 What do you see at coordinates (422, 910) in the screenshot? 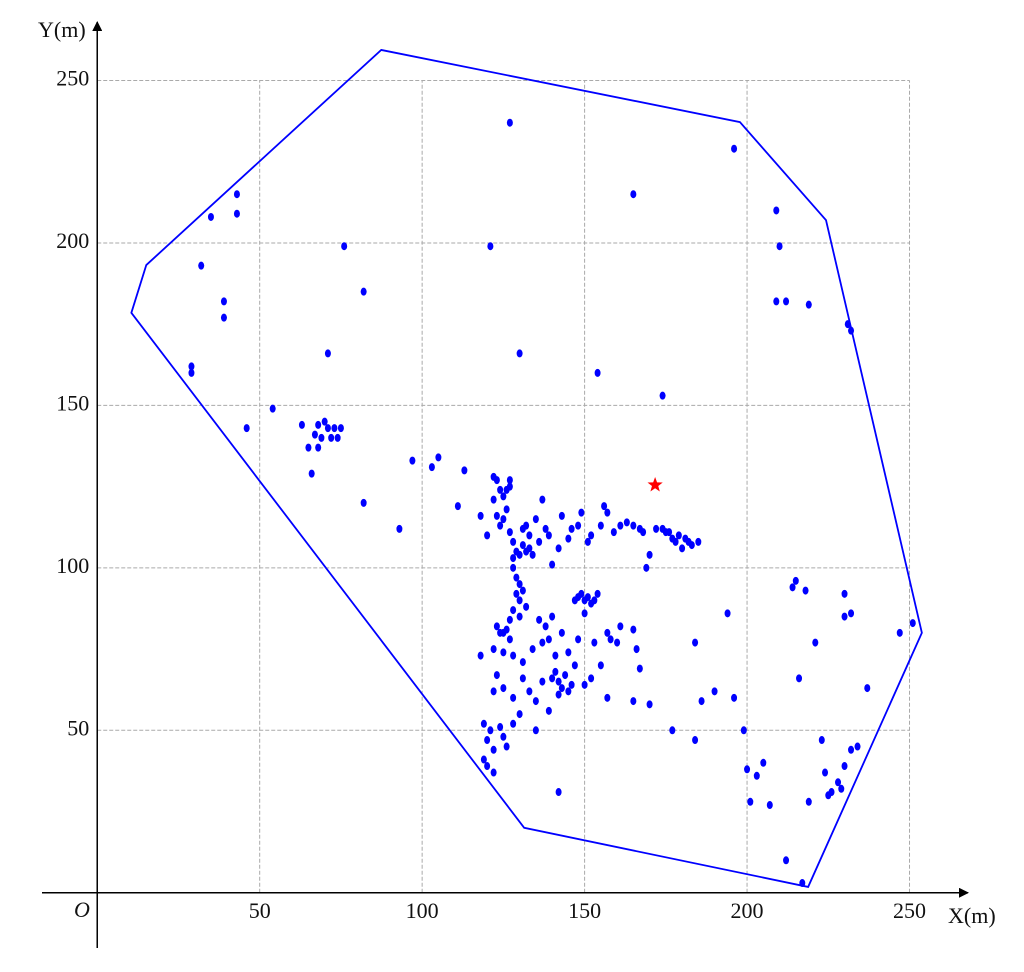
I see `x-tick-label: 100` at bounding box center [422, 910].